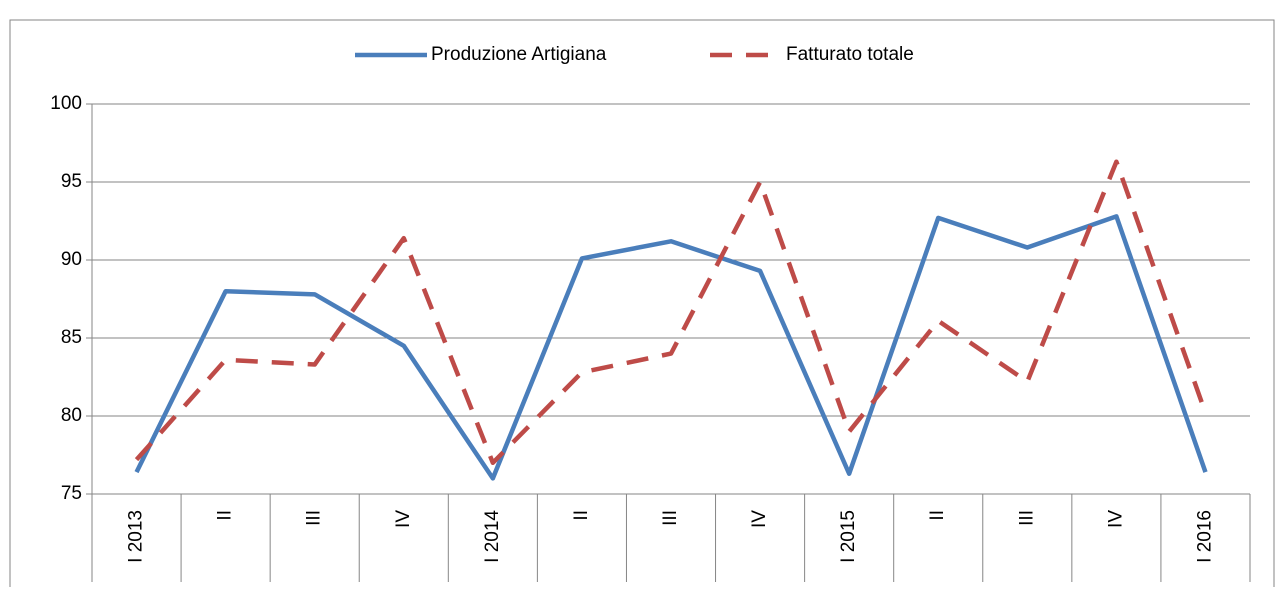 The image size is (1282, 592). I want to click on x-tick-label: I 2016, so click(1204, 536).